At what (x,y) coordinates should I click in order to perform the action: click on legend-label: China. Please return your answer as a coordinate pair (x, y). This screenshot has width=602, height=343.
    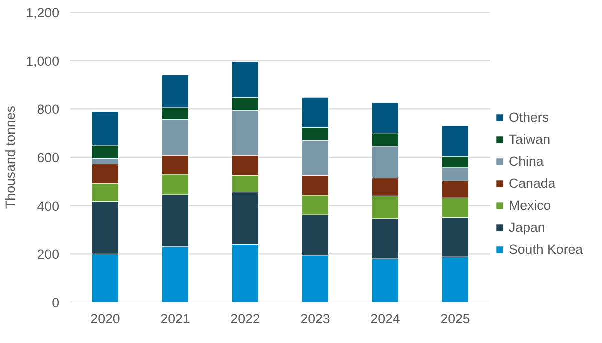
    Looking at the image, I should click on (526, 161).